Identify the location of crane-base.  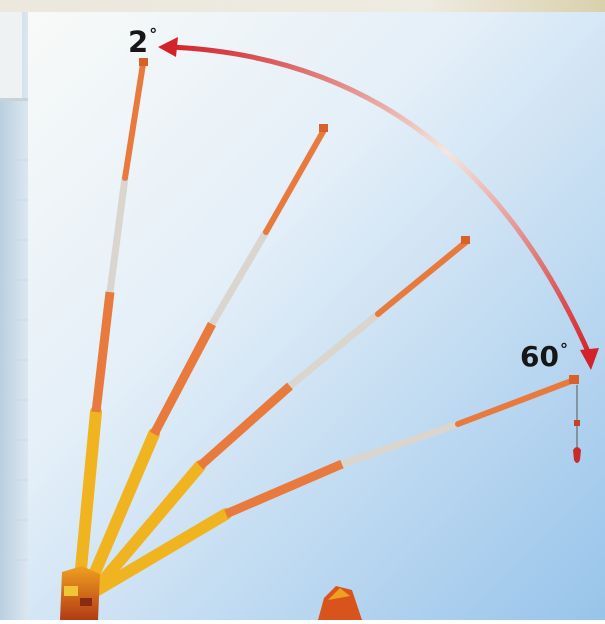
(211, 593).